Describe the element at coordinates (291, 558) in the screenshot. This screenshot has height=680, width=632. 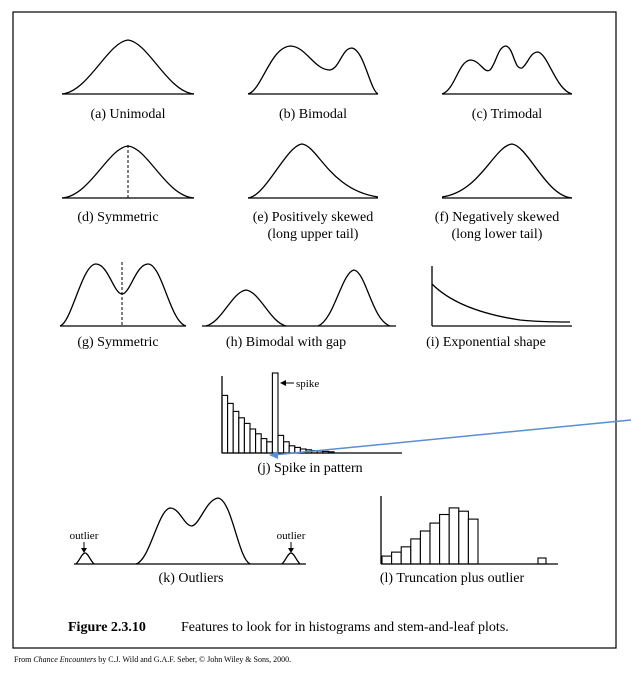
I see `right-outlier-bump` at that location.